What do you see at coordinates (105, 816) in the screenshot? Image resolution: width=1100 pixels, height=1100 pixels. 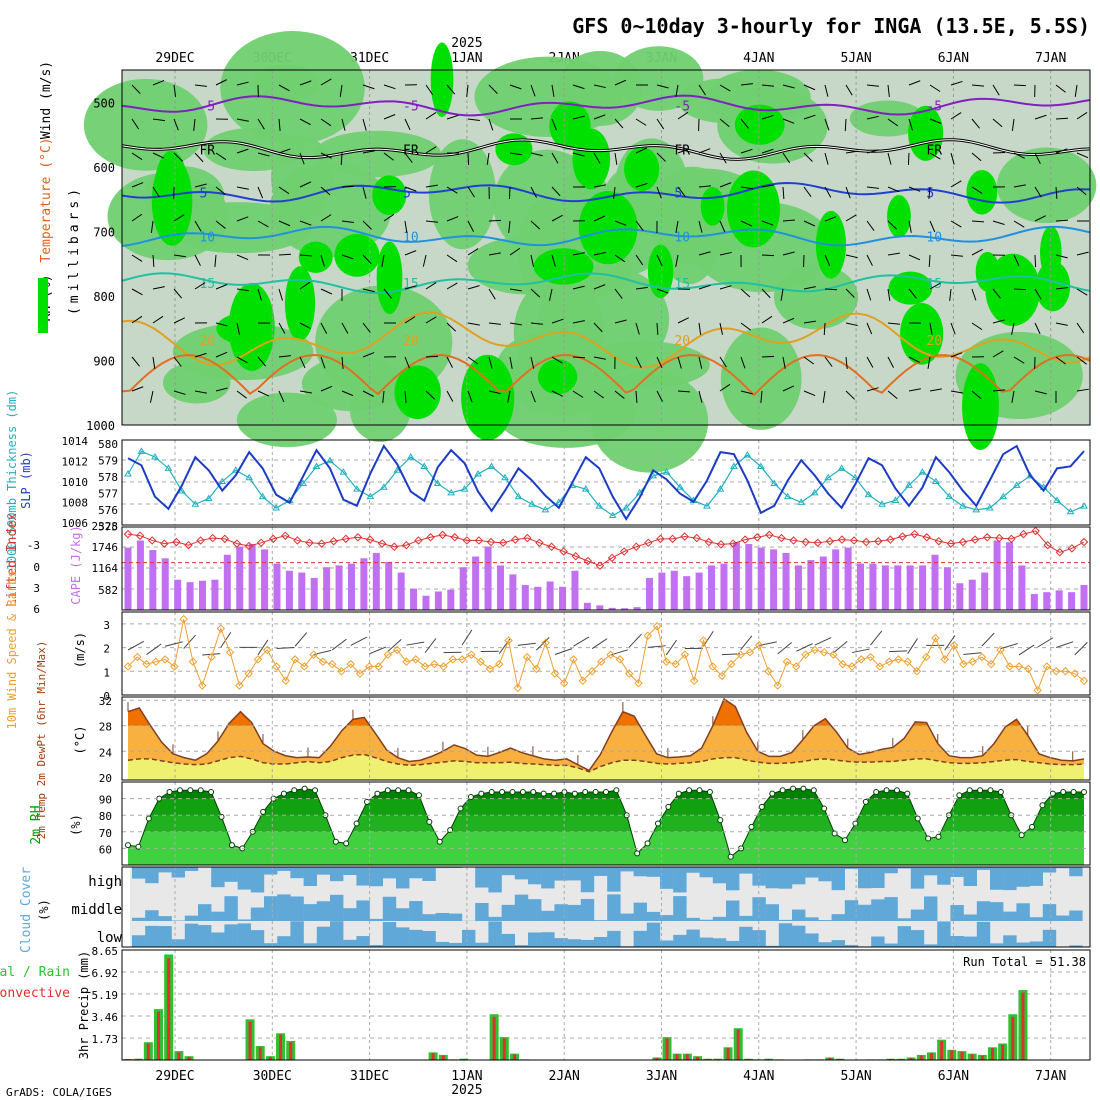 I see `rh2m-tick-label: 80` at bounding box center [105, 816].